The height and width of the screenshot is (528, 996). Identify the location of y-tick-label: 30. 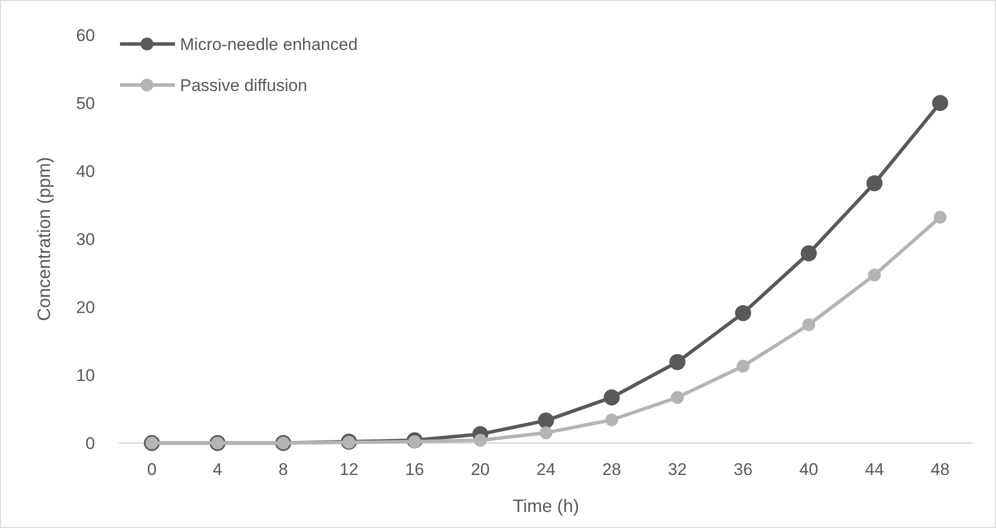
(85, 239).